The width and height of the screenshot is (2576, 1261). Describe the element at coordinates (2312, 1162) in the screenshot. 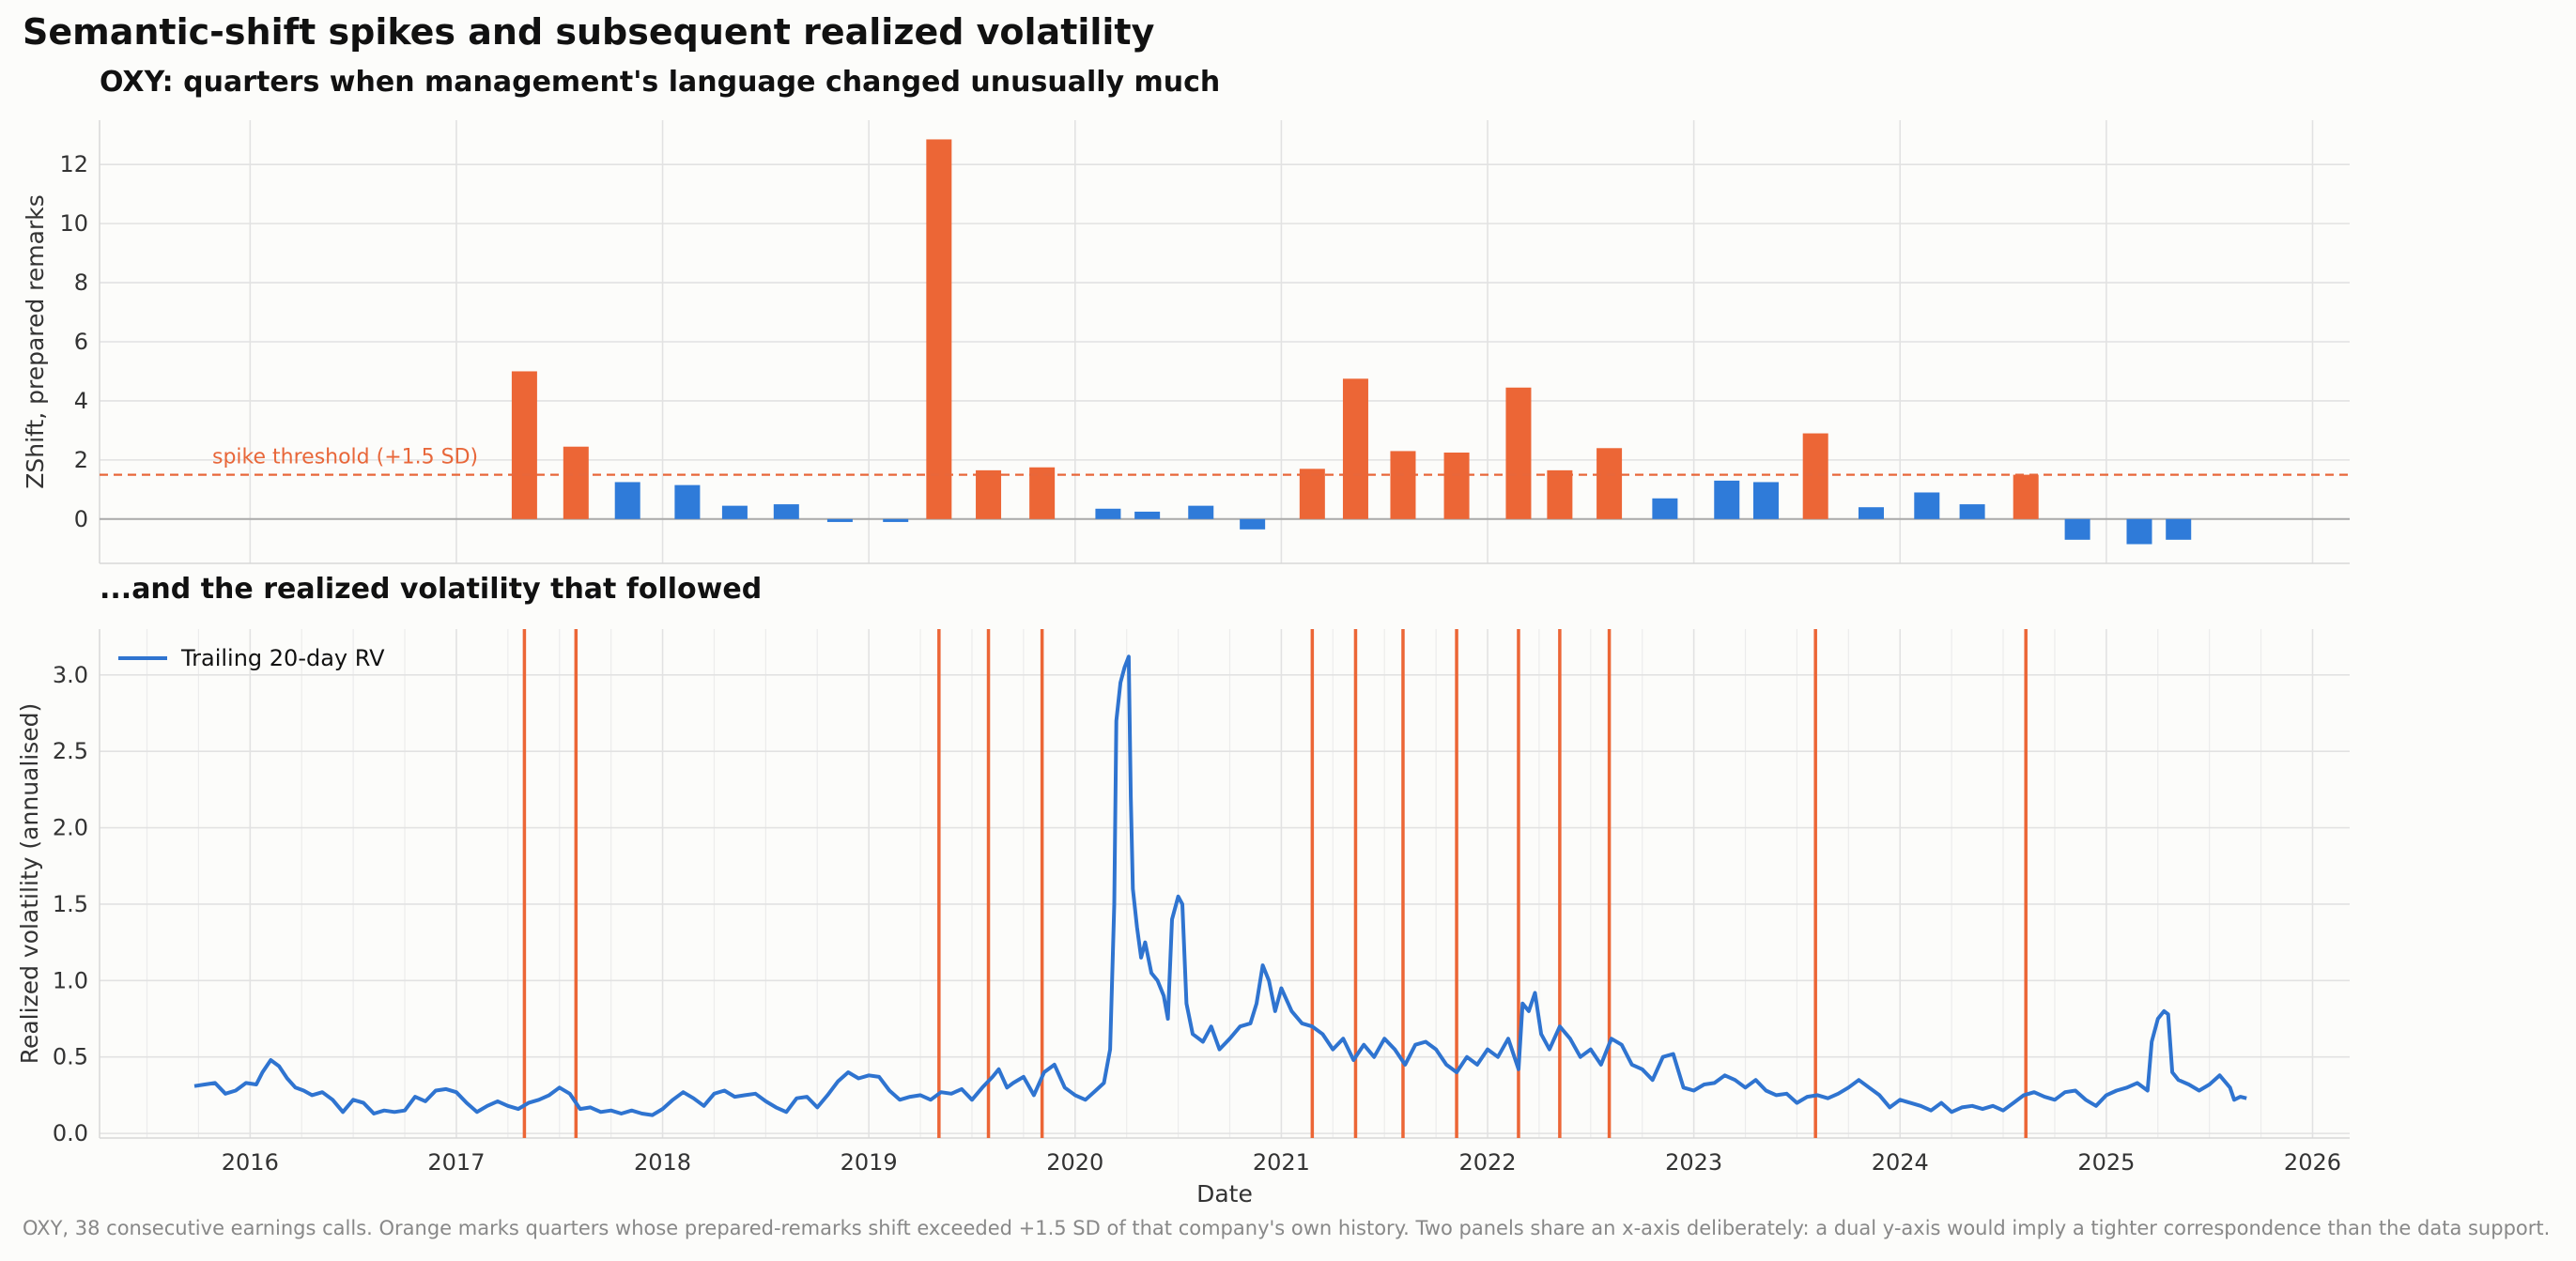

I see `x-tick-label: 2026` at that location.